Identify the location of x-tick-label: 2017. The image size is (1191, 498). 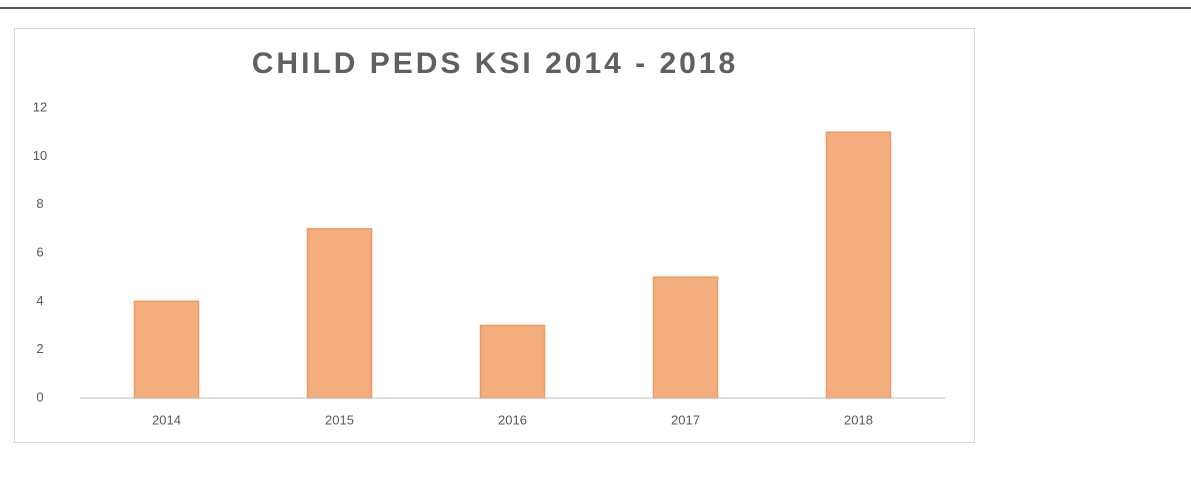
(685, 419).